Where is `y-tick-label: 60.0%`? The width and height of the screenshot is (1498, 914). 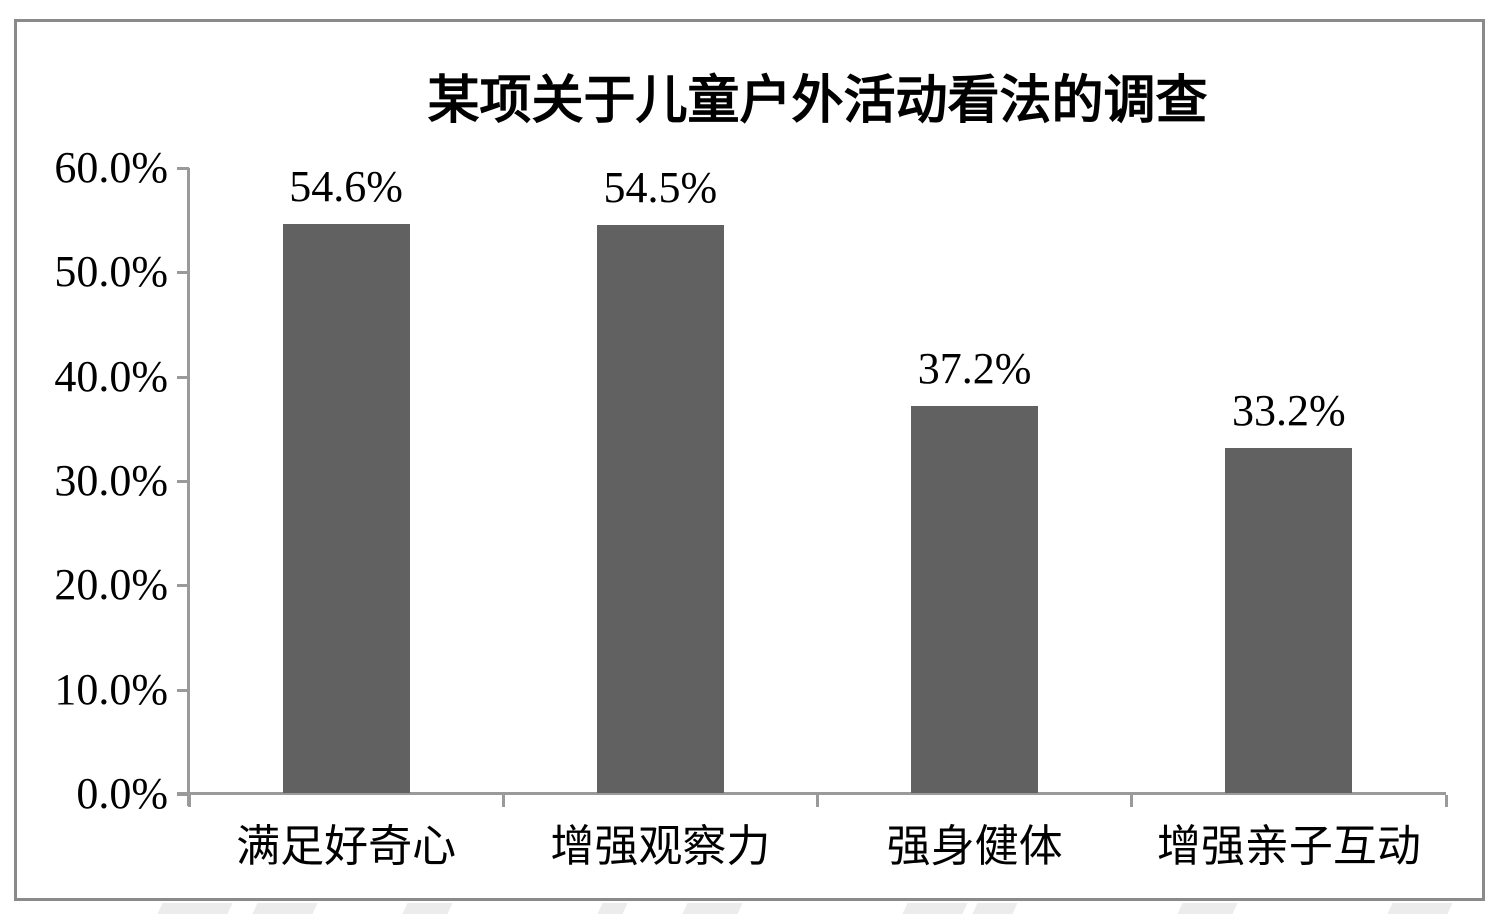 y-tick-label: 60.0% is located at coordinates (111, 167).